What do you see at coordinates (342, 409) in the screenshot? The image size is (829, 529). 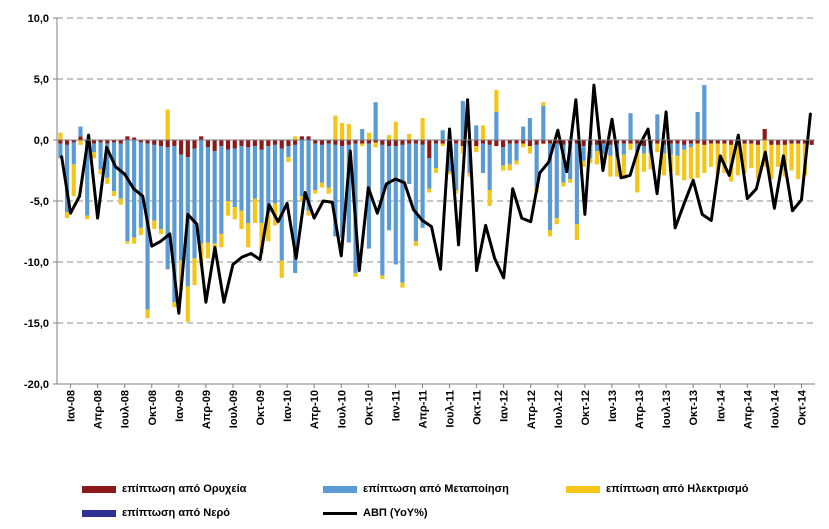 I see `x-tick-label-10: Ιουλ-10` at bounding box center [342, 409].